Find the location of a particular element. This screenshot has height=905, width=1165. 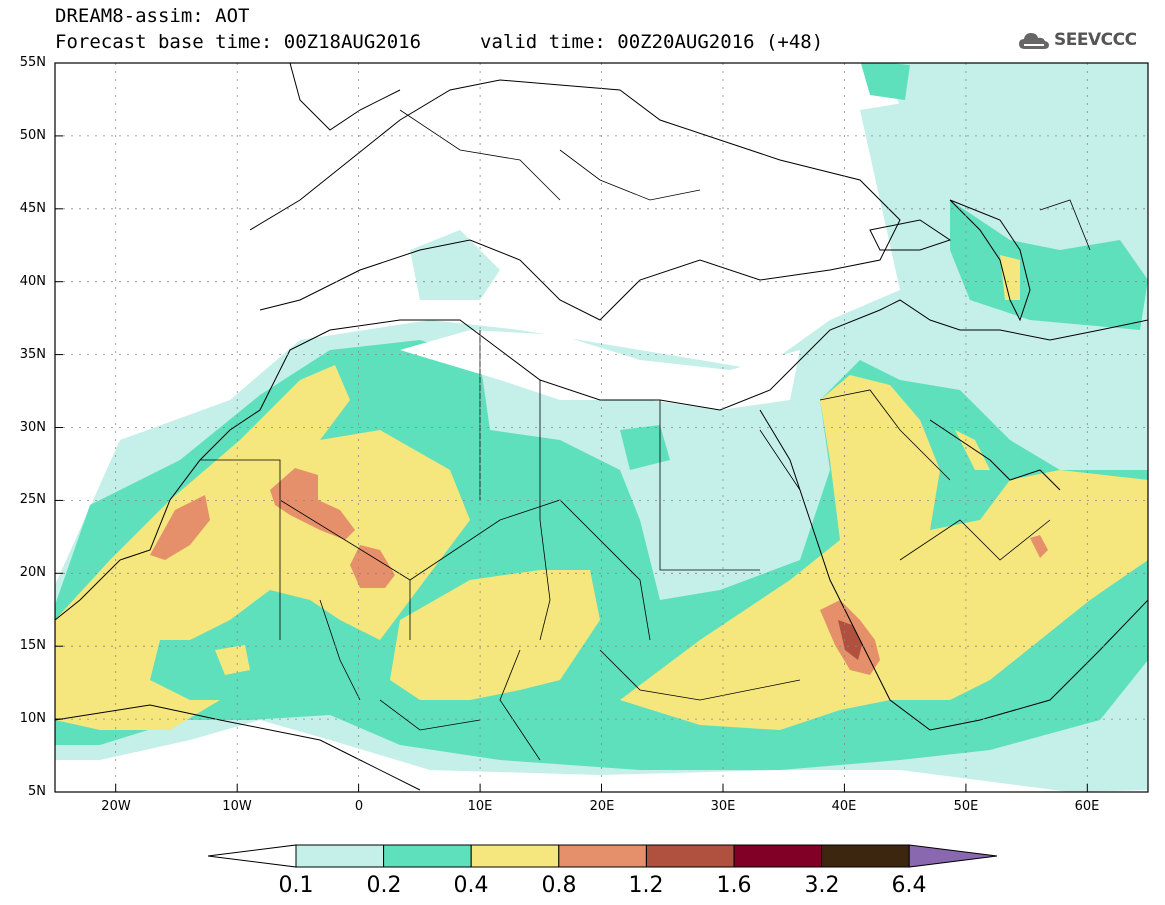

cloud-icon is located at coordinates (1034, 41).